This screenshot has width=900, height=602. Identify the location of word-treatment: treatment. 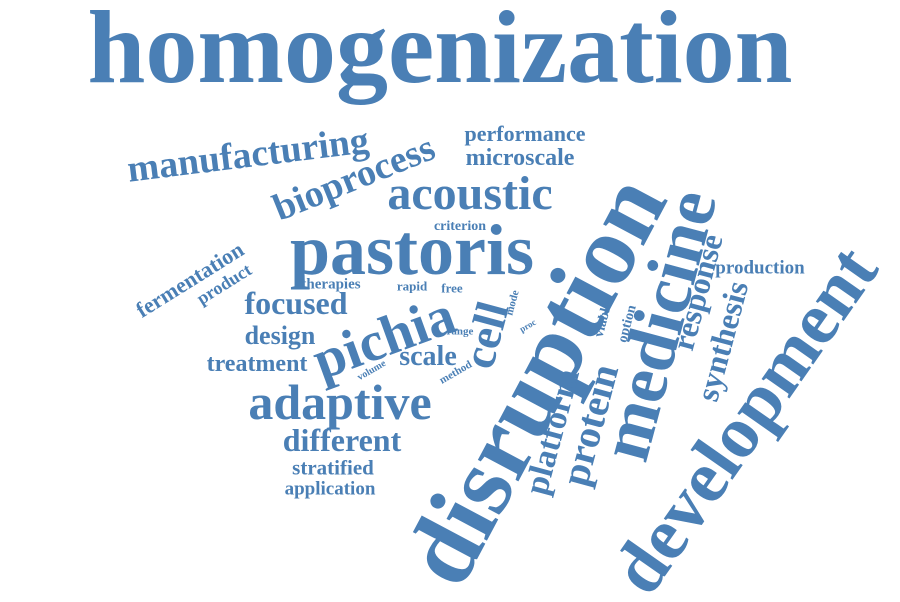
(257, 364).